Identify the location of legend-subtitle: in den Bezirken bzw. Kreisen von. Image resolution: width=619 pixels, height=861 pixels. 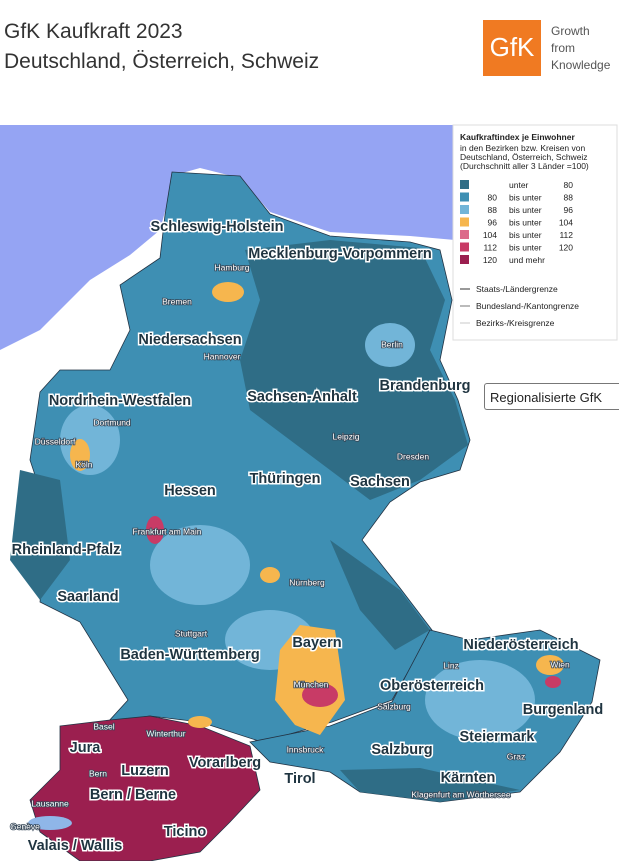
(522, 148).